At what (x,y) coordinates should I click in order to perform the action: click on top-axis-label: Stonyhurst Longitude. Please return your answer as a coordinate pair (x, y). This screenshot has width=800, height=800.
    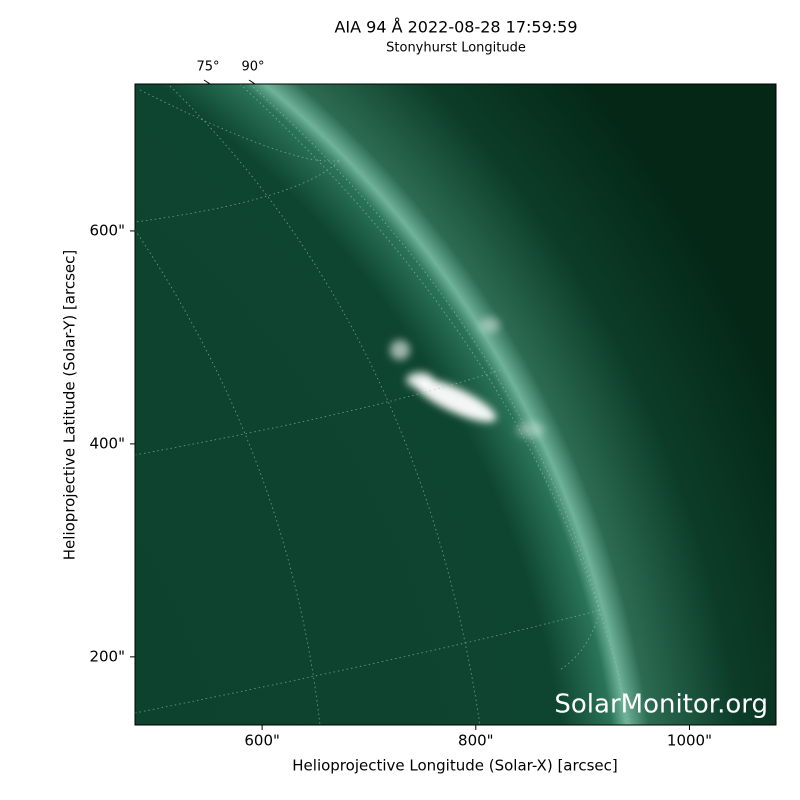
    Looking at the image, I should click on (456, 48).